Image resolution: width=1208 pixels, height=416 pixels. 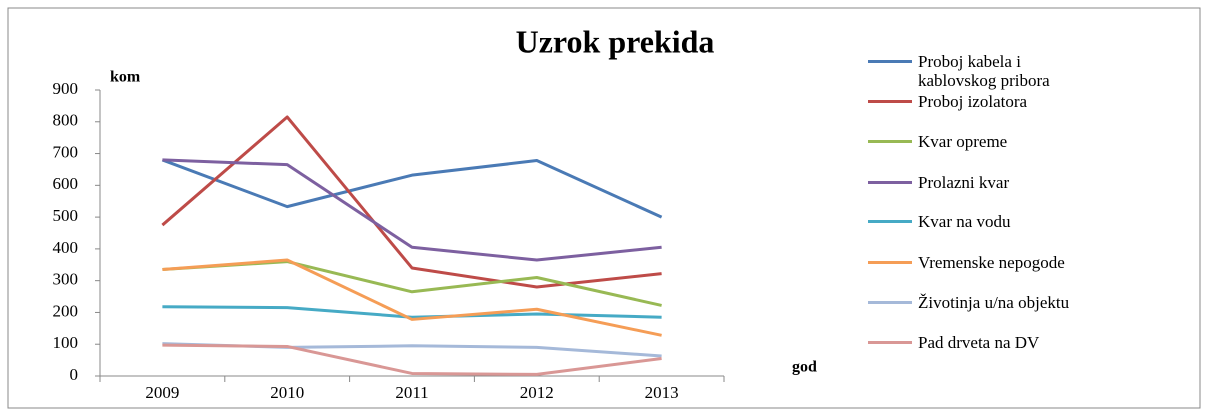 I want to click on legend-item: Prolazni kvar, so click(x=983, y=182).